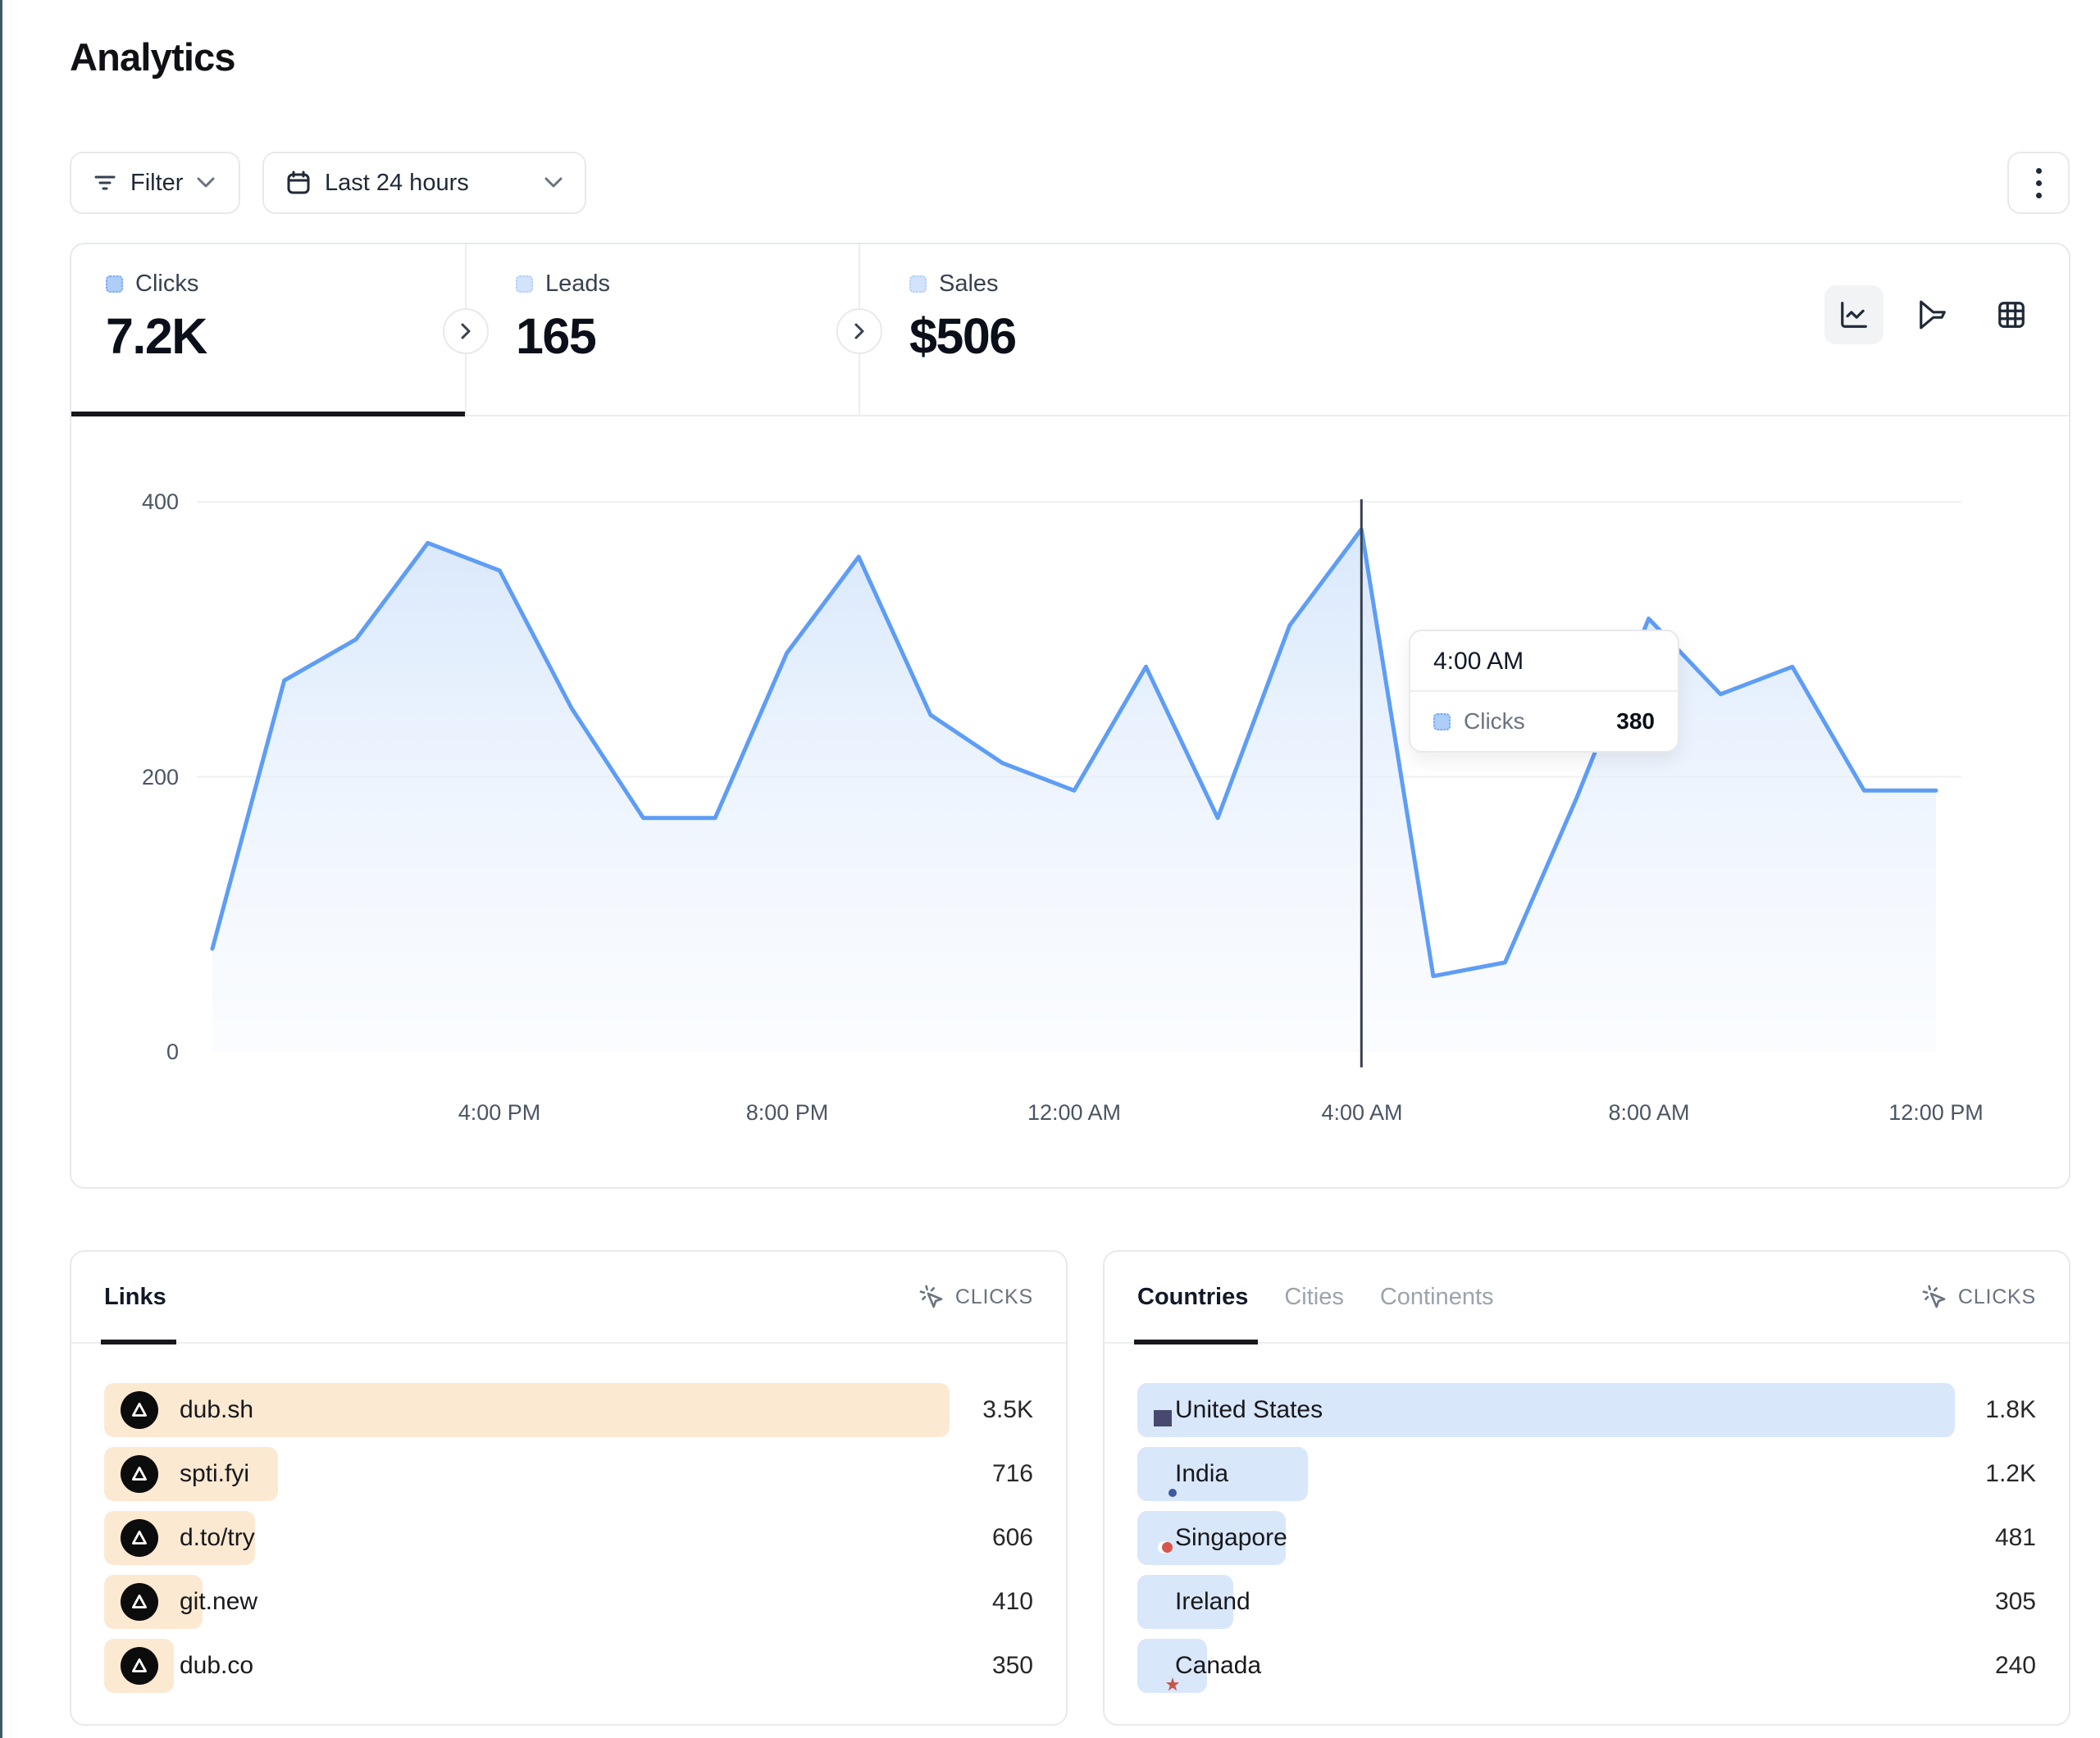 The image size is (2100, 1738). I want to click on list-item-value: 1.2K, so click(2010, 1473).